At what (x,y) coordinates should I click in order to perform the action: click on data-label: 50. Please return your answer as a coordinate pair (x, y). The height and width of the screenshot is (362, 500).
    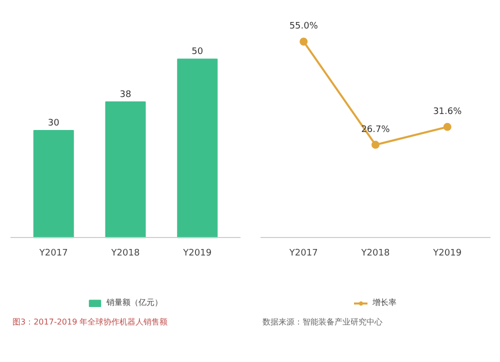
    Looking at the image, I should click on (198, 52).